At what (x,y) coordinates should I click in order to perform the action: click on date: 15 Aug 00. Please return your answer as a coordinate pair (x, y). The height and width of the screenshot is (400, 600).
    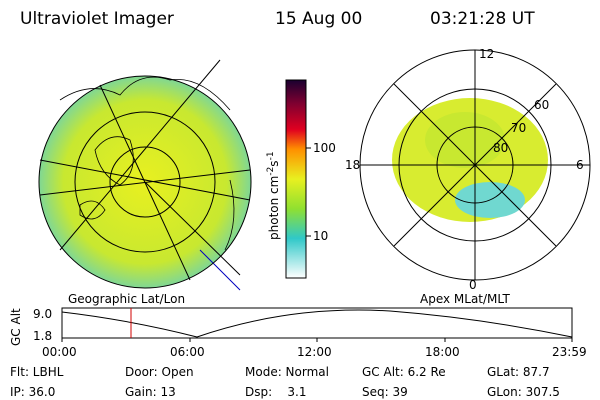
    Looking at the image, I should click on (318, 19).